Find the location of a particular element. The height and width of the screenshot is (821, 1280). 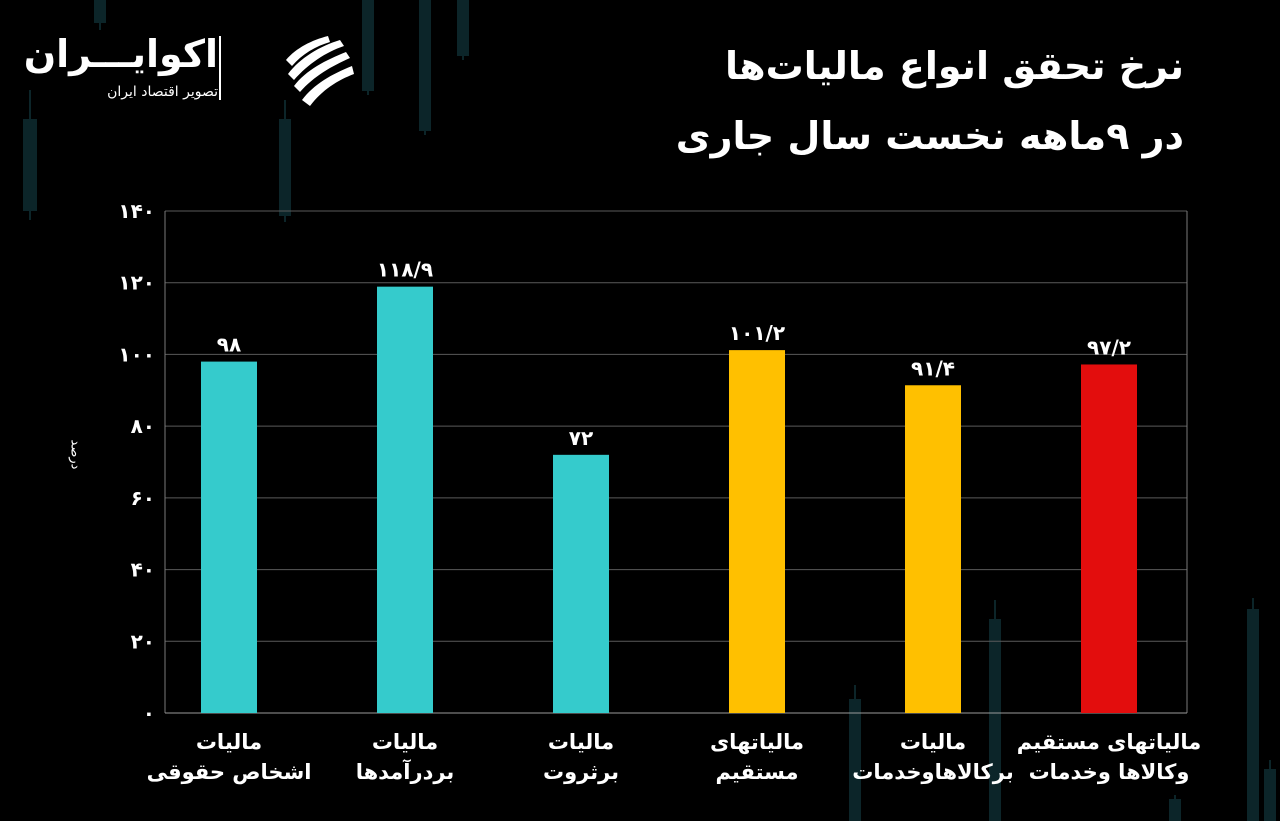

y-tick-label: ۰ is located at coordinates (149, 713).